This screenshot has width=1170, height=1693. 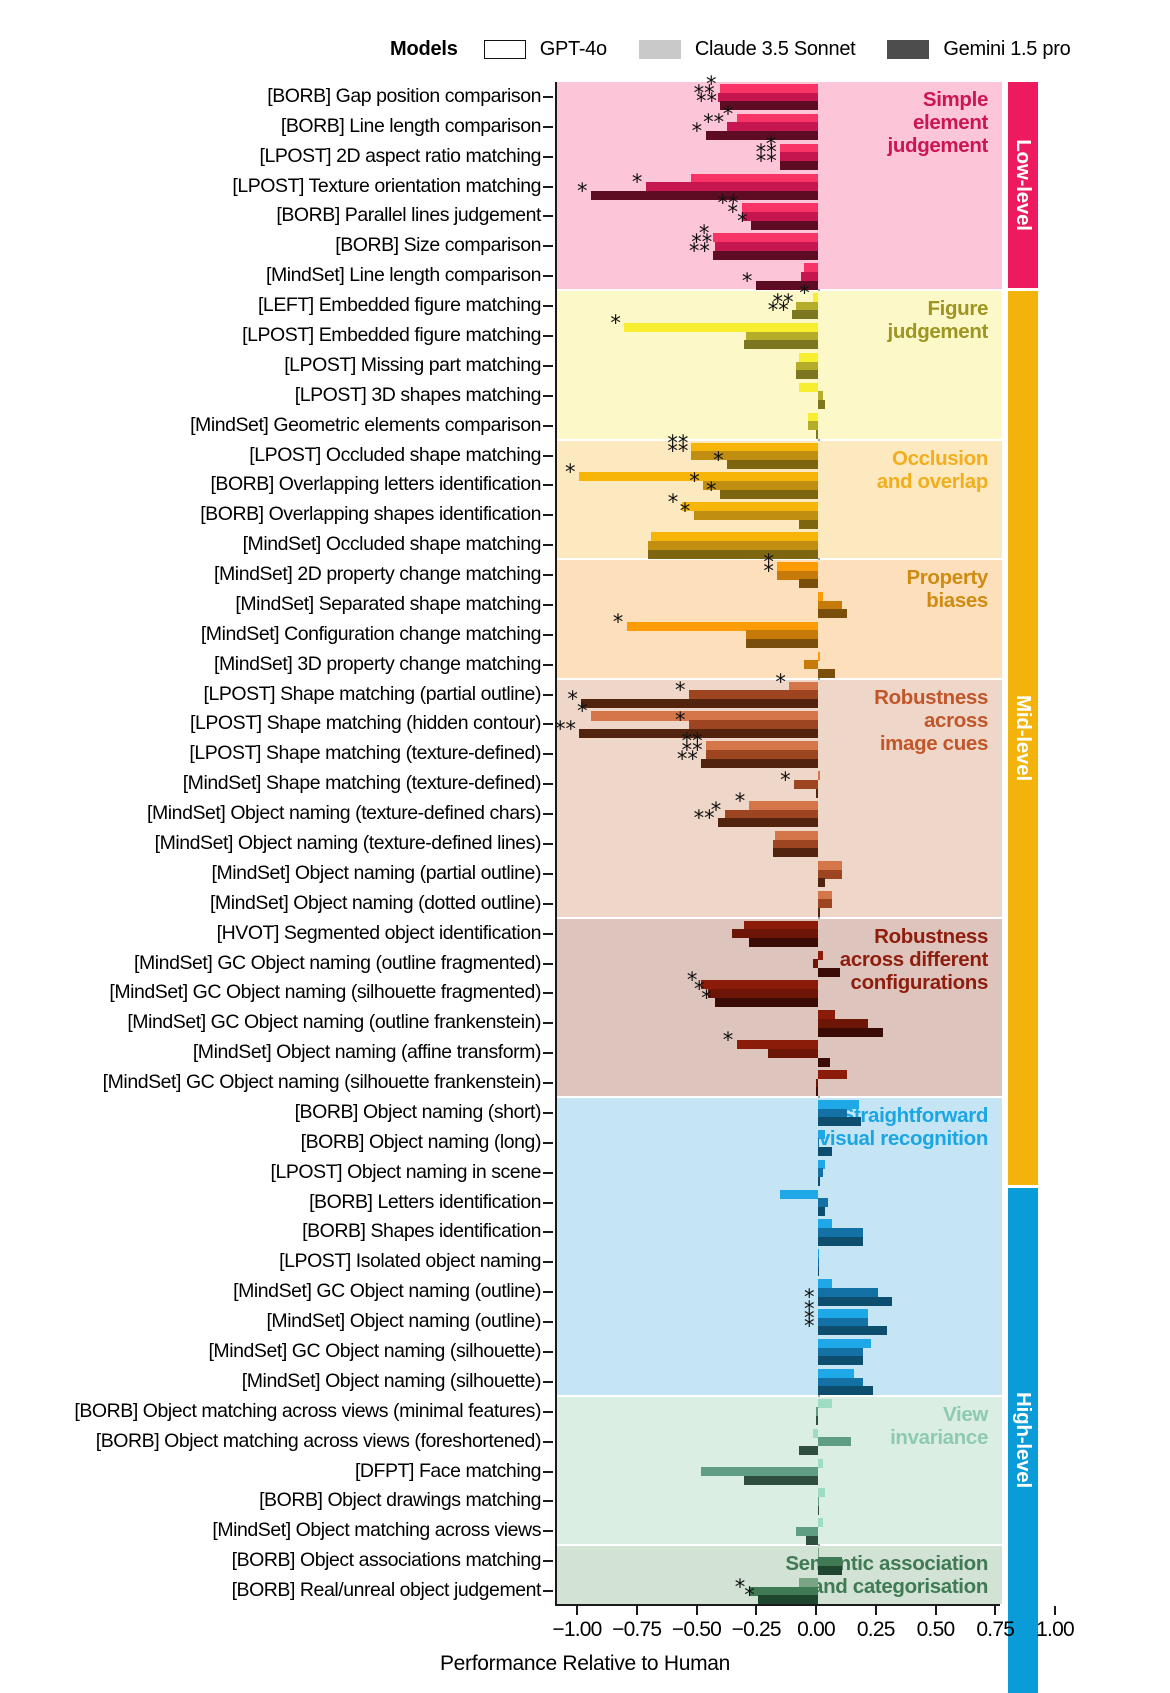 What do you see at coordinates (387, 1291) in the screenshot?
I see `y-axis-label: [MindSet] GC Object naming (outline)` at bounding box center [387, 1291].